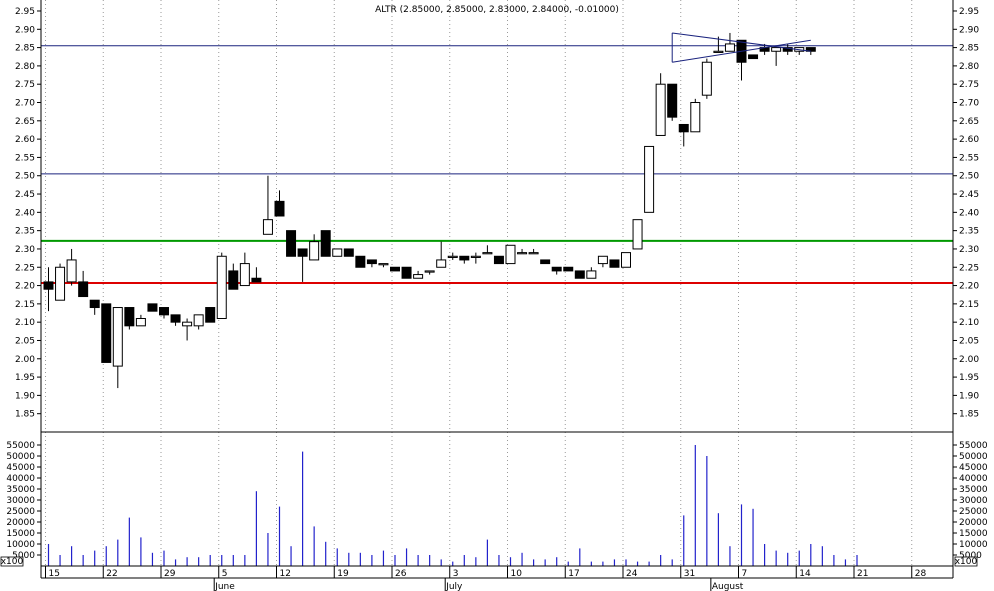 This screenshot has width=994, height=591. I want to click on x-tick-label: 10, so click(517, 574).